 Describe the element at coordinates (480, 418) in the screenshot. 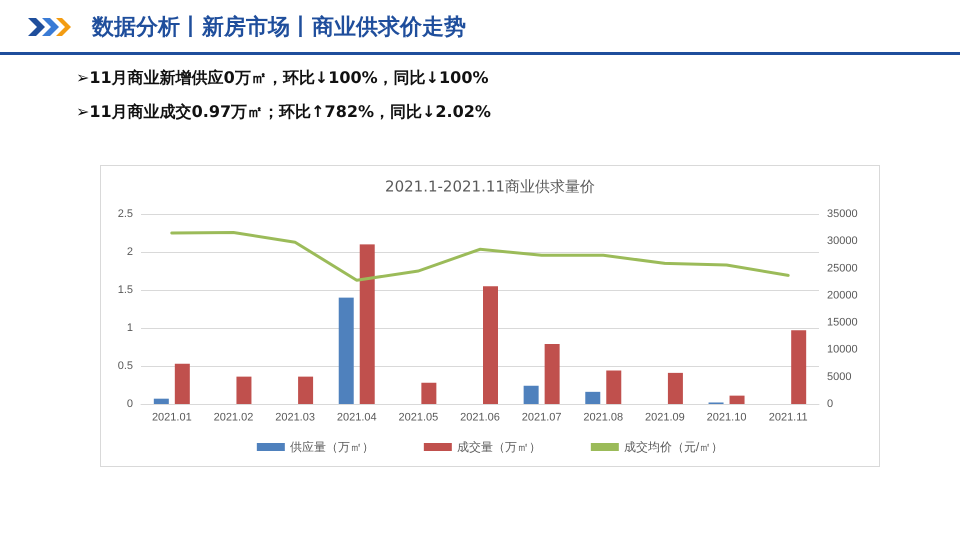

I see `x-tick-label: 2021.06` at that location.